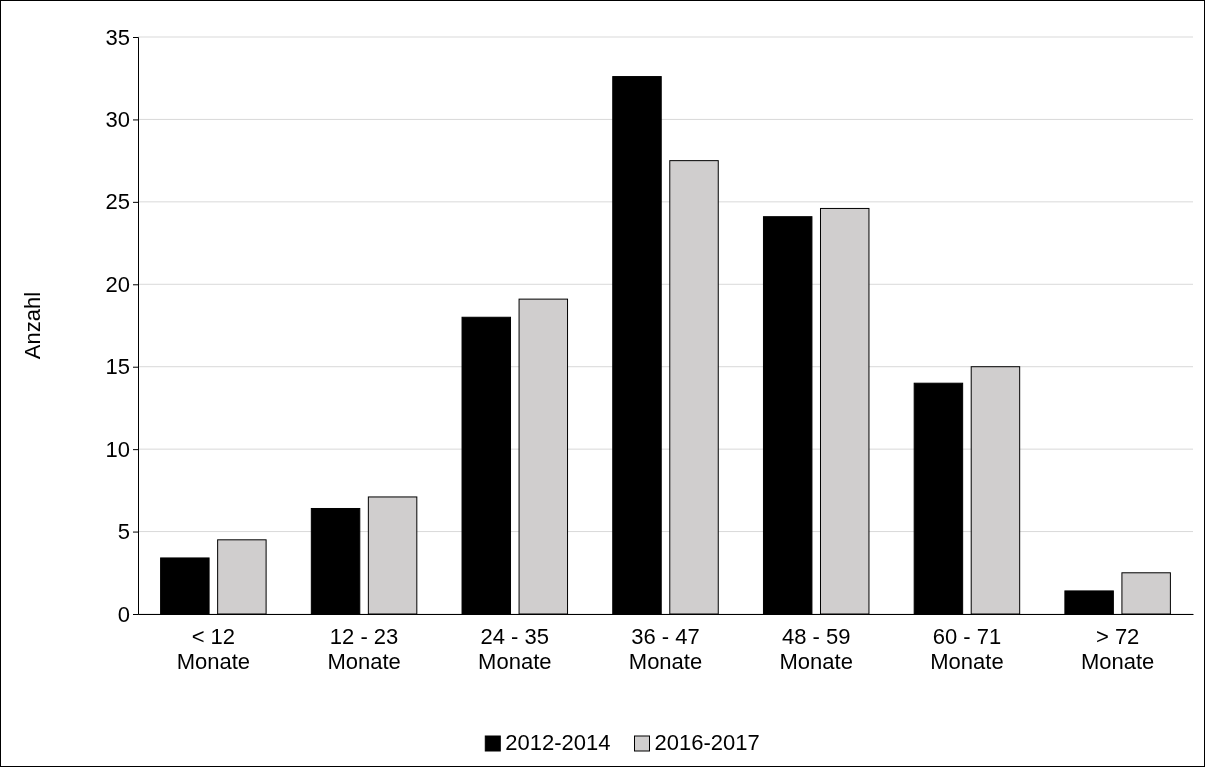 Image resolution: width=1205 pixels, height=767 pixels. I want to click on y-tick-label: 20, so click(117, 284).